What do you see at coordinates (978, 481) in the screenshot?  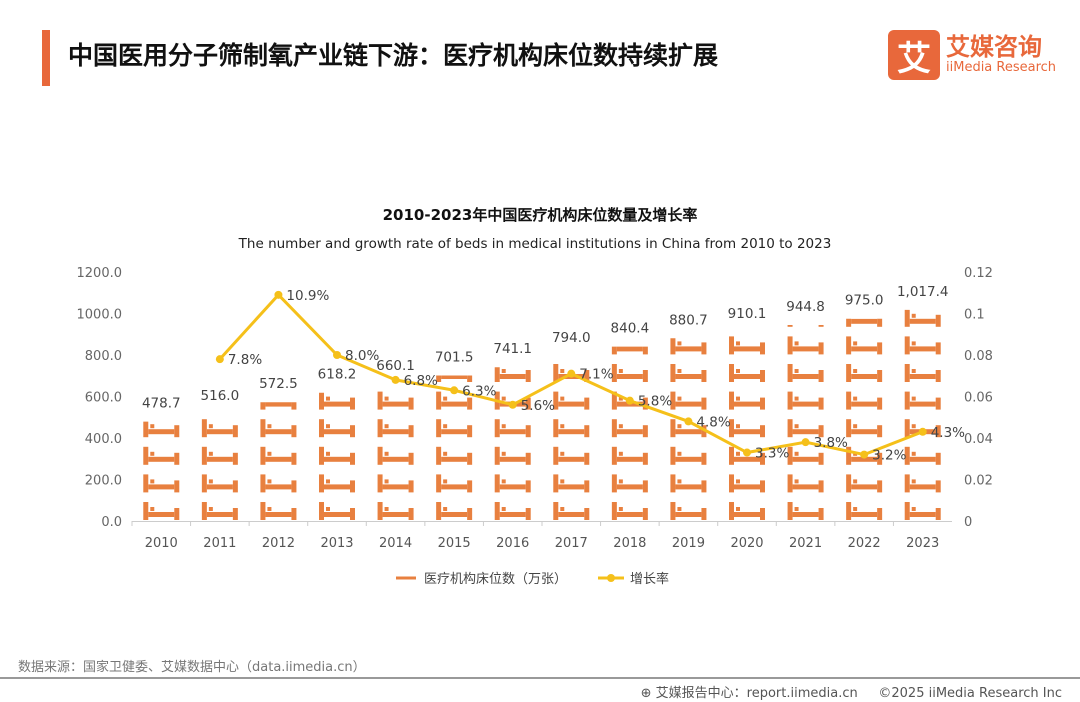 I see `y-right-tick: 0.02` at bounding box center [978, 481].